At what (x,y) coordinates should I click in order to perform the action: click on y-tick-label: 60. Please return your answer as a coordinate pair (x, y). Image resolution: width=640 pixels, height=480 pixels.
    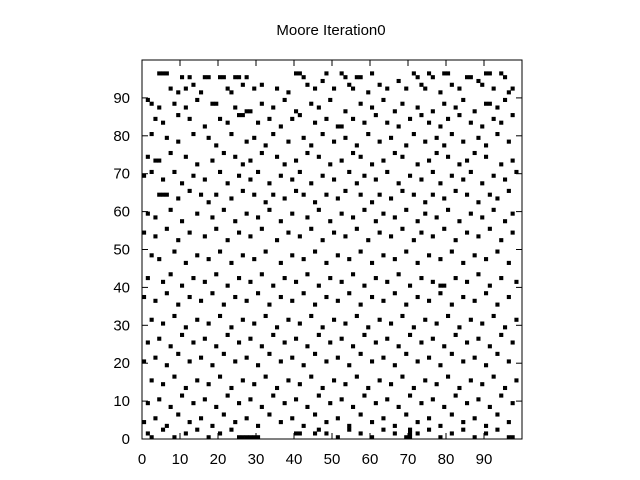
    Looking at the image, I should click on (121, 212).